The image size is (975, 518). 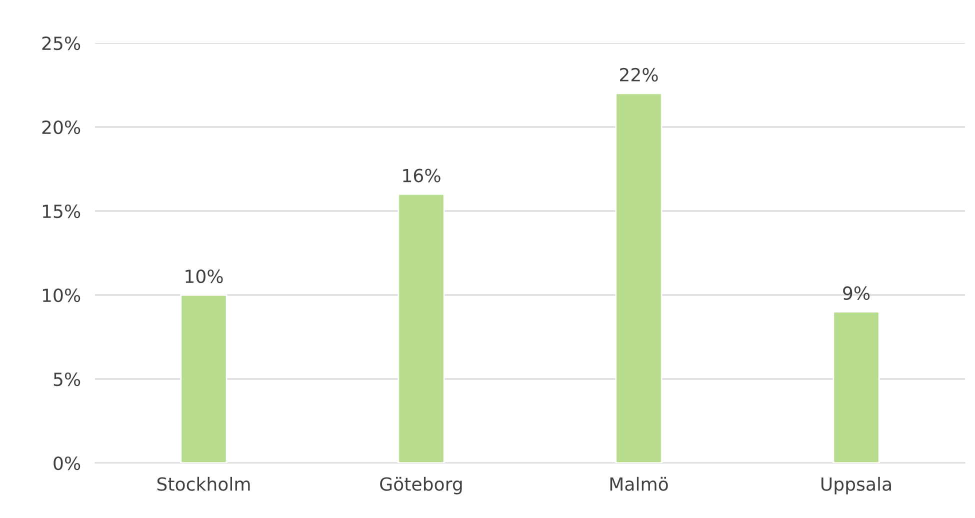 I want to click on data-label: 9%, so click(x=856, y=293).